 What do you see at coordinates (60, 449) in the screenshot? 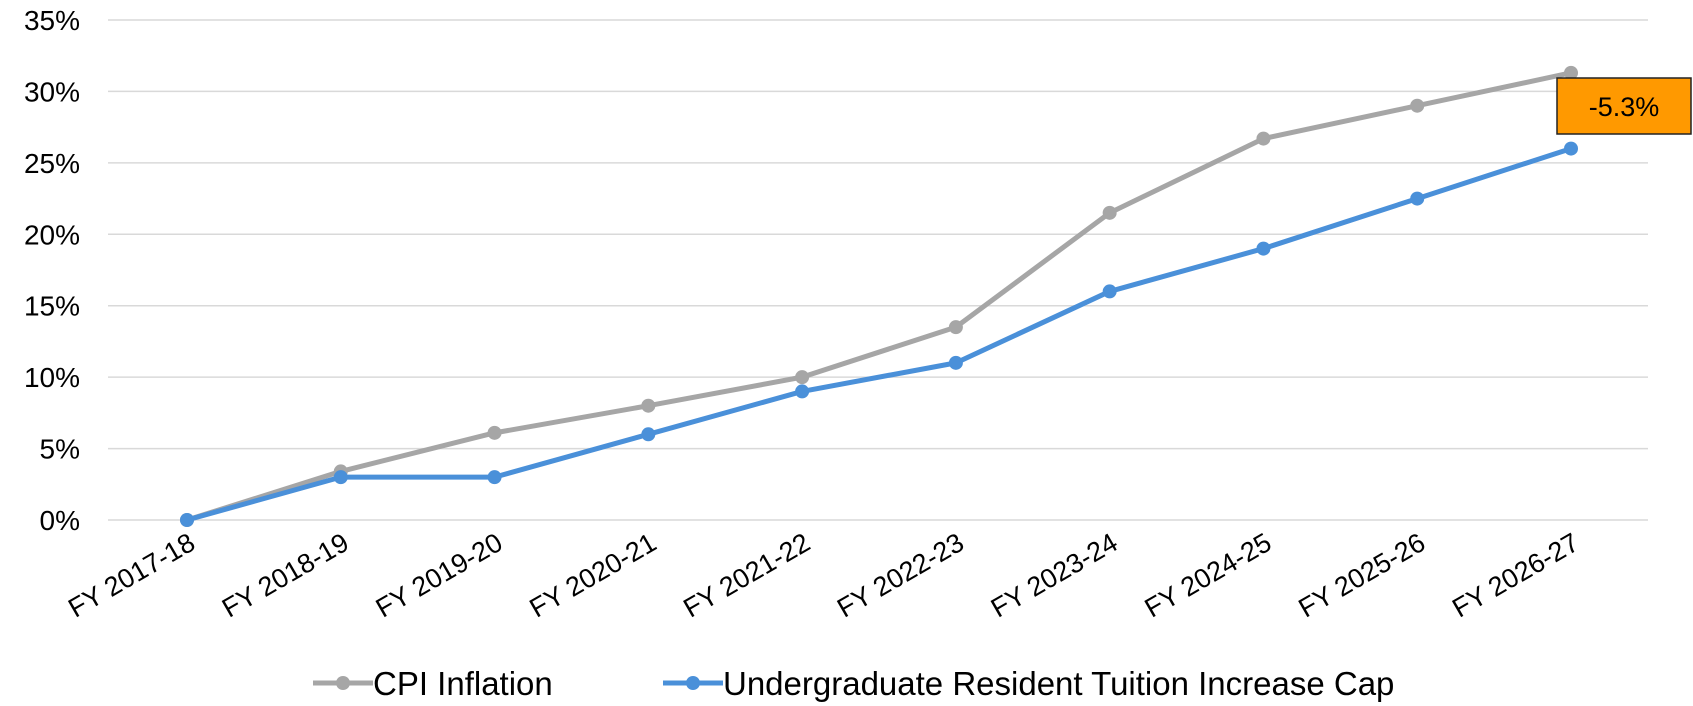
I see `y-tick-label: 5%` at bounding box center [60, 449].